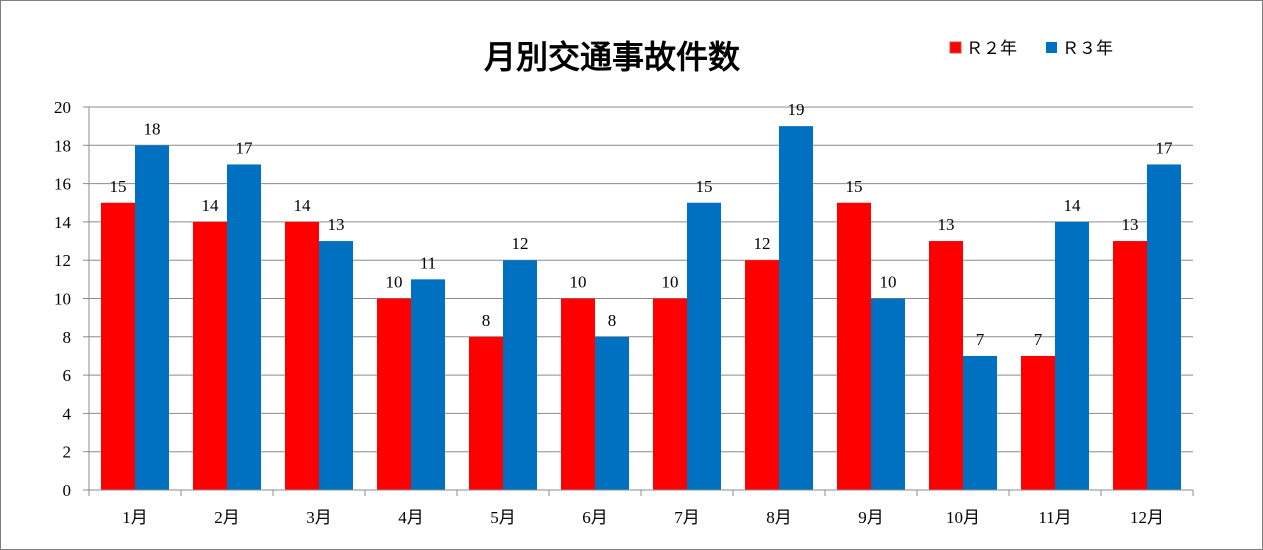 Image resolution: width=1263 pixels, height=550 pixels. Describe the element at coordinates (62, 107) in the screenshot. I see `y-tick-label: 20` at that location.